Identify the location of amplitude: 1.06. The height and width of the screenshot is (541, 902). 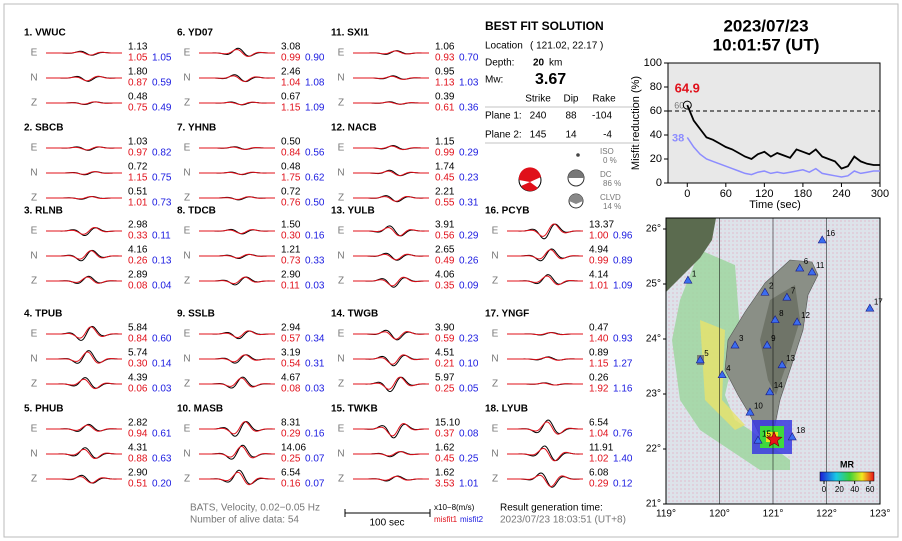
(445, 47).